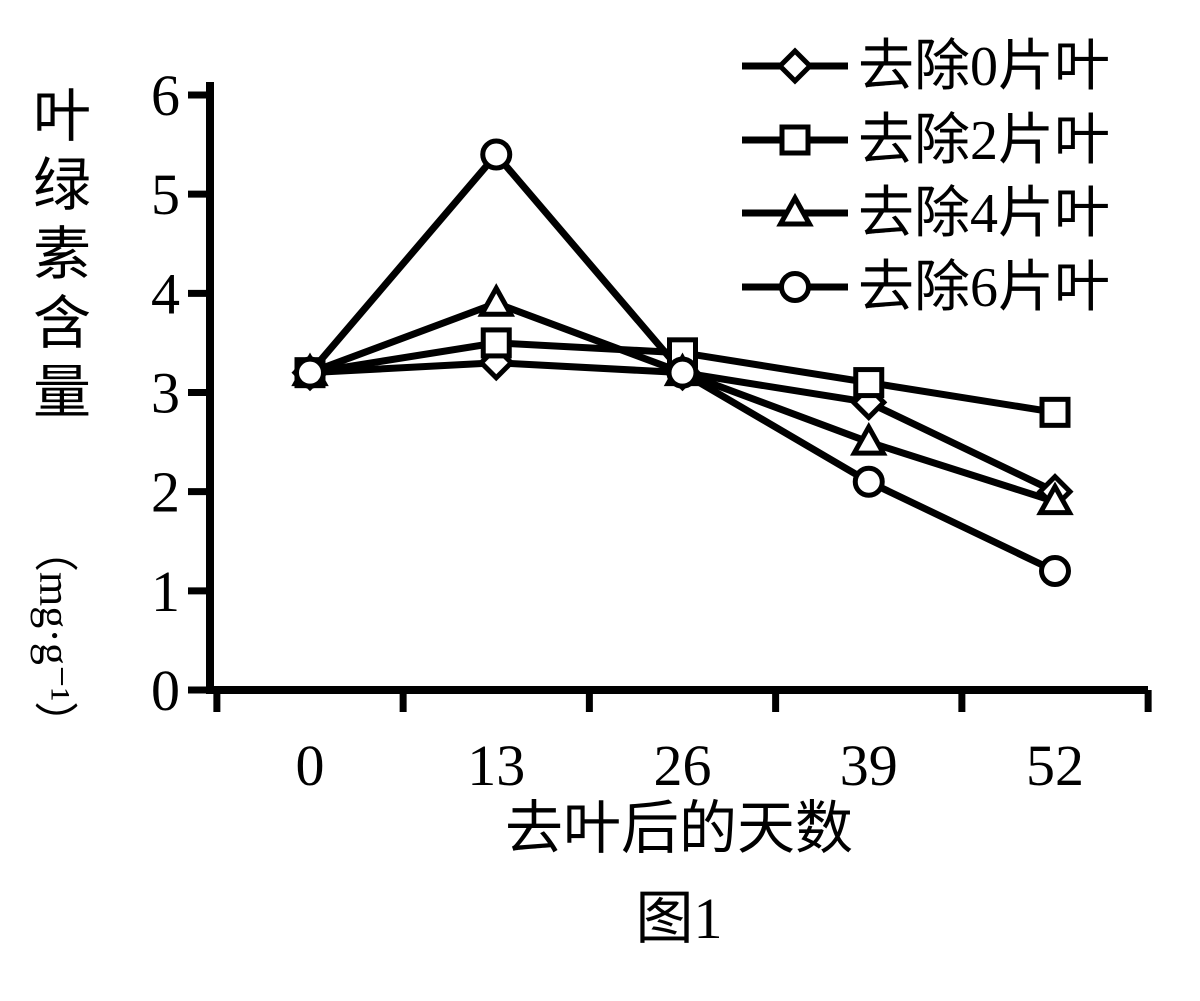 This screenshot has height=1001, width=1200. What do you see at coordinates (310, 765) in the screenshot?
I see `x-tick-label: 0` at bounding box center [310, 765].